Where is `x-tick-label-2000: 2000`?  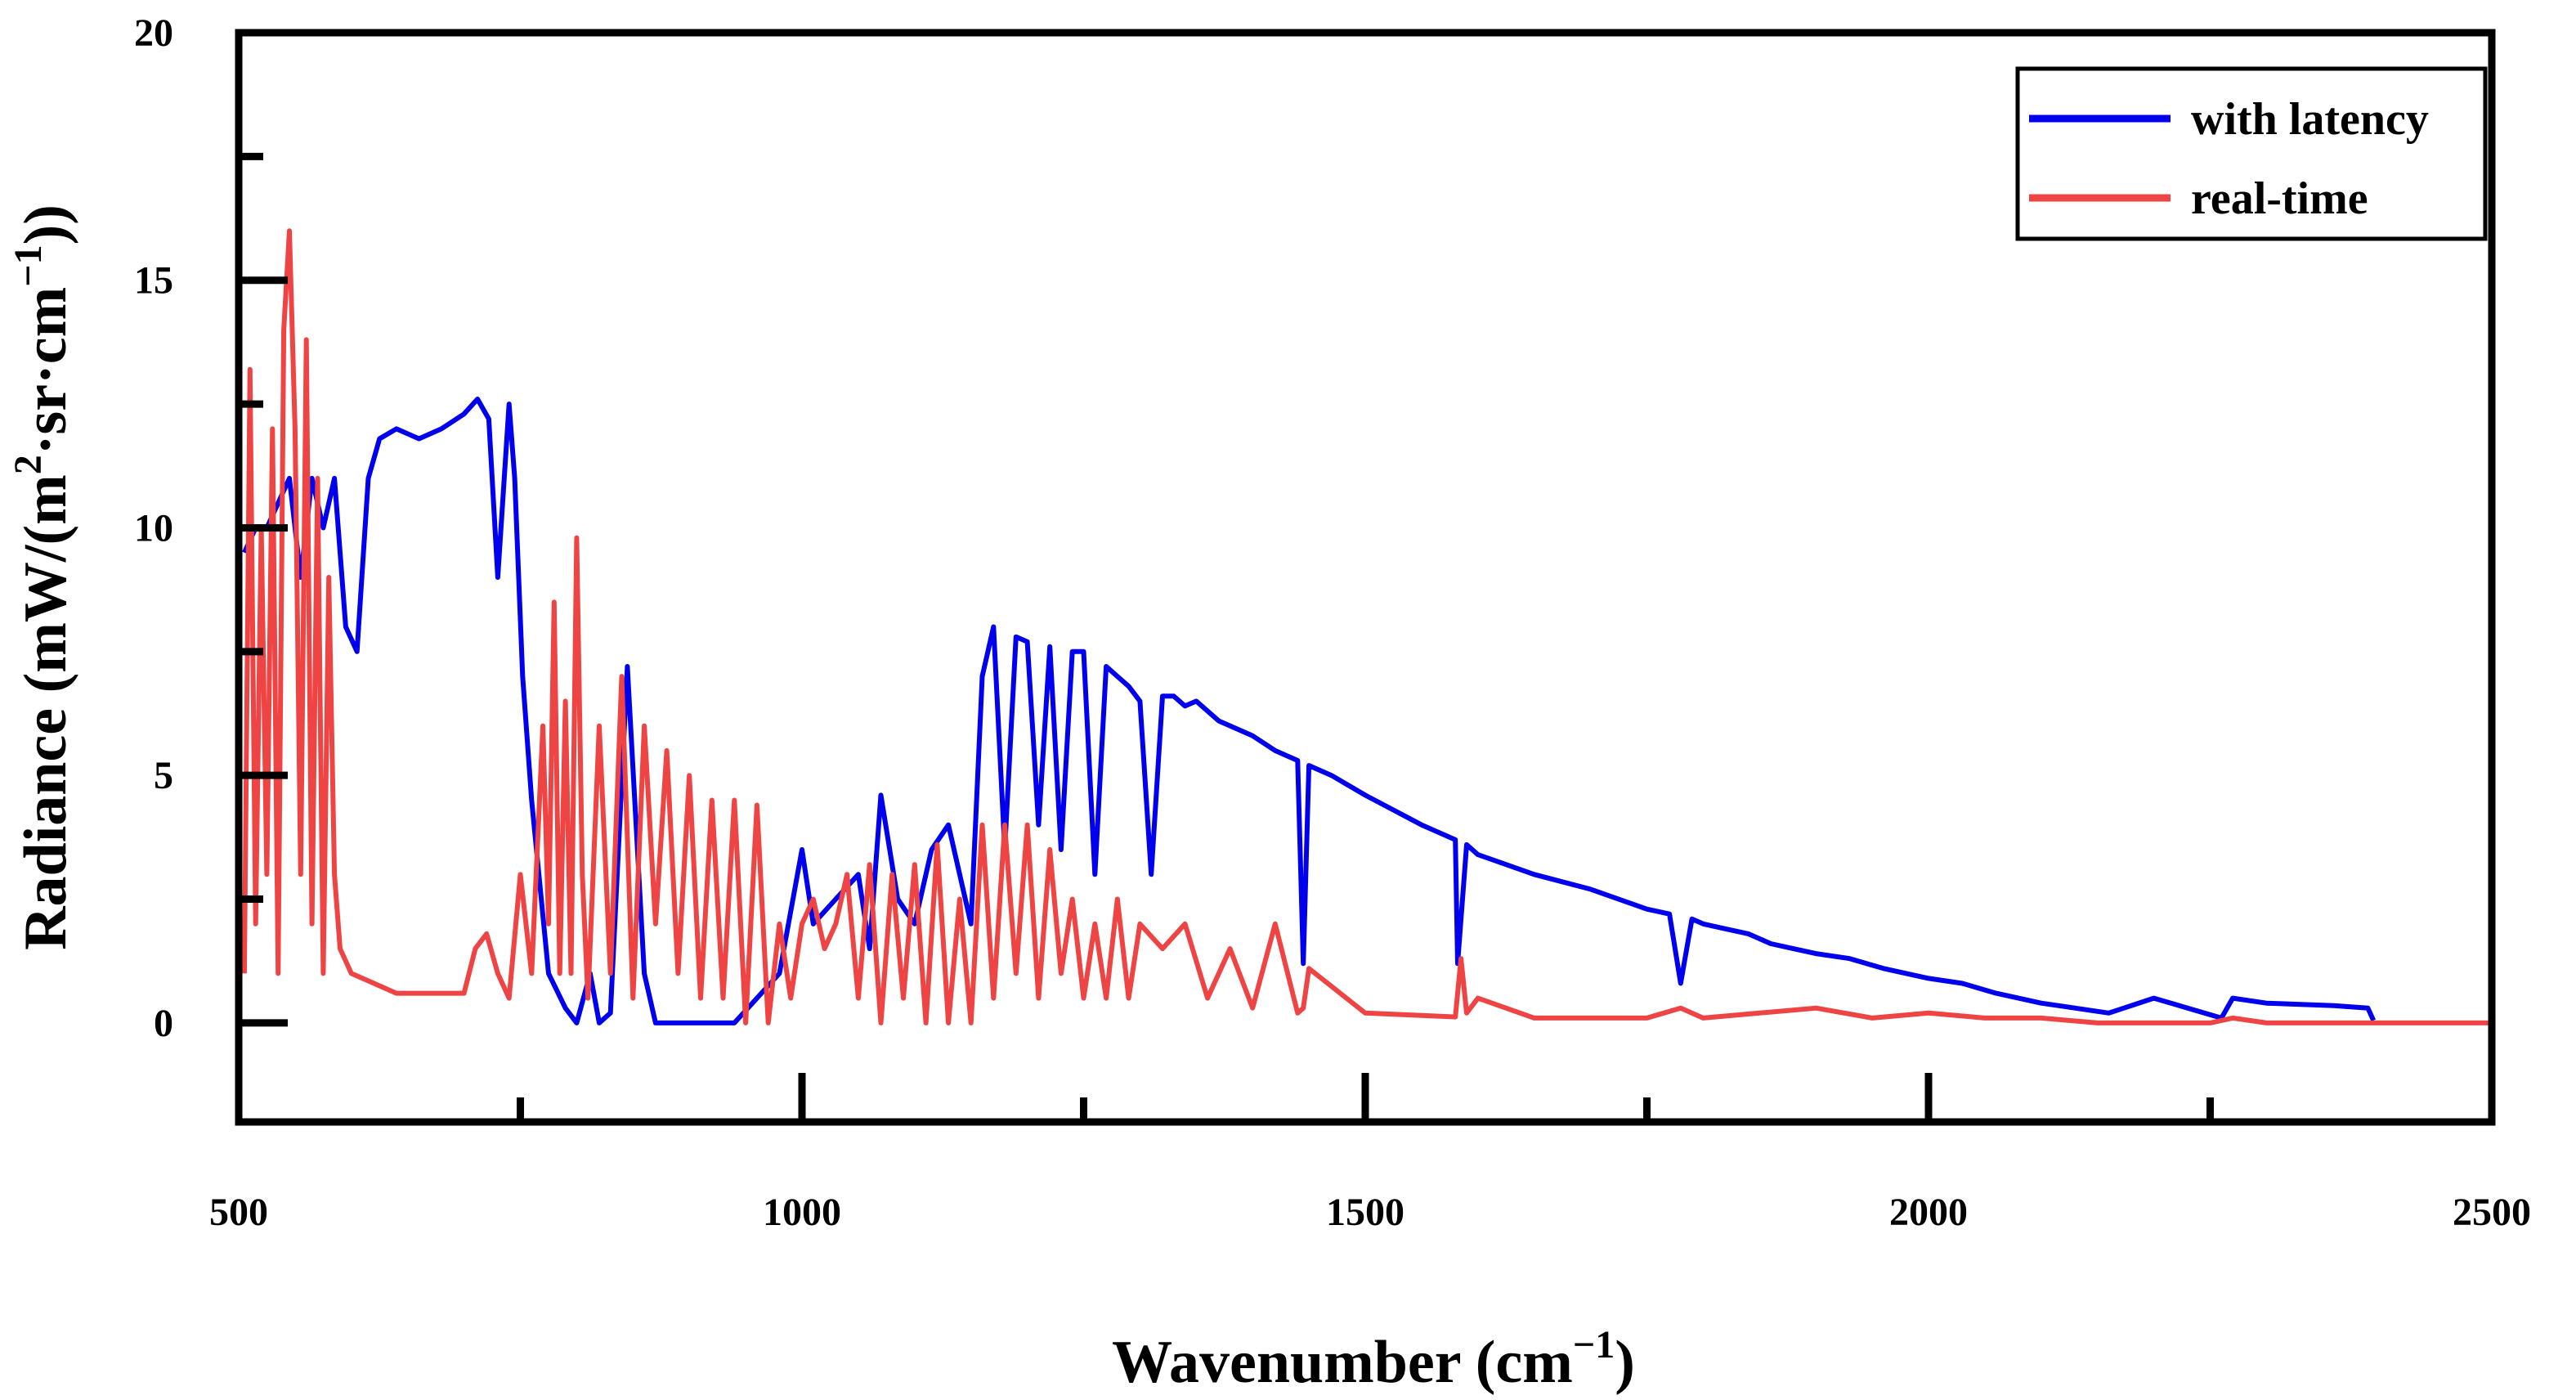 x-tick-label-2000: 2000 is located at coordinates (1928, 1212).